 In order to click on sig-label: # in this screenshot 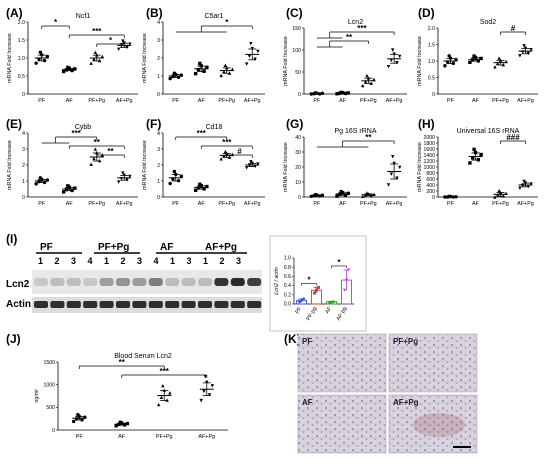, I will do `click(239, 151)`.